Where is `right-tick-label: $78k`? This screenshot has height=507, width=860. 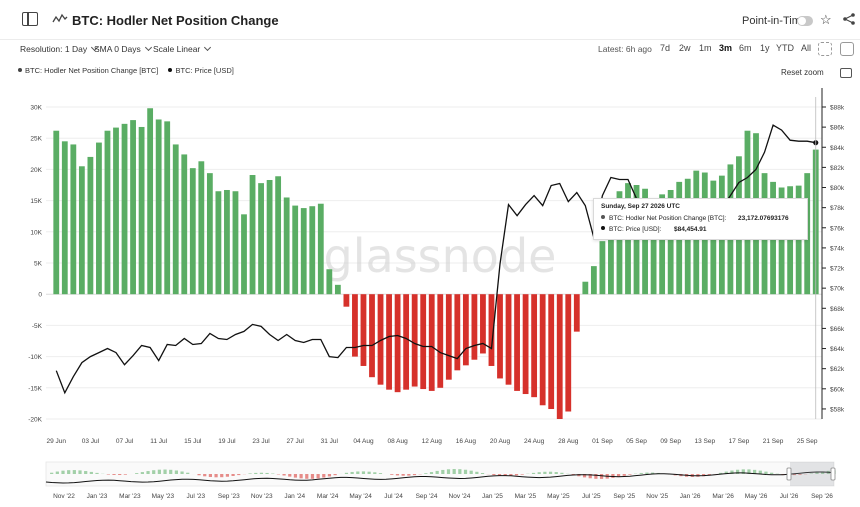 right-tick-label: $78k is located at coordinates (837, 208).